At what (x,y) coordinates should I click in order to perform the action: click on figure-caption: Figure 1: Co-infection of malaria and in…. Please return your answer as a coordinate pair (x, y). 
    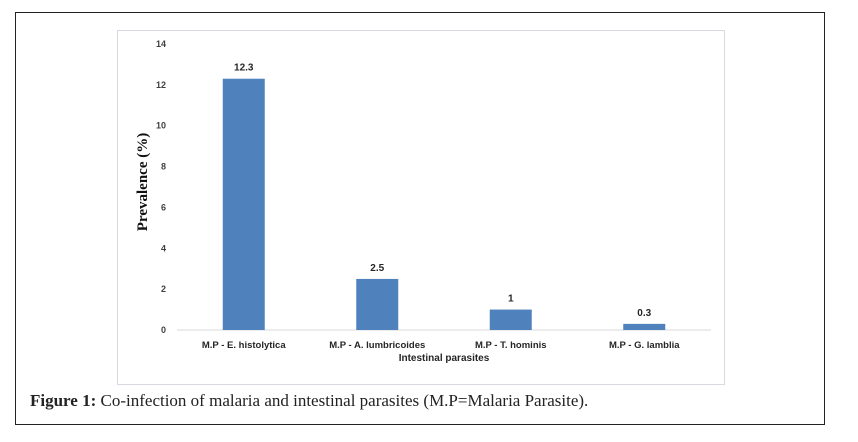
    Looking at the image, I should click on (425, 401).